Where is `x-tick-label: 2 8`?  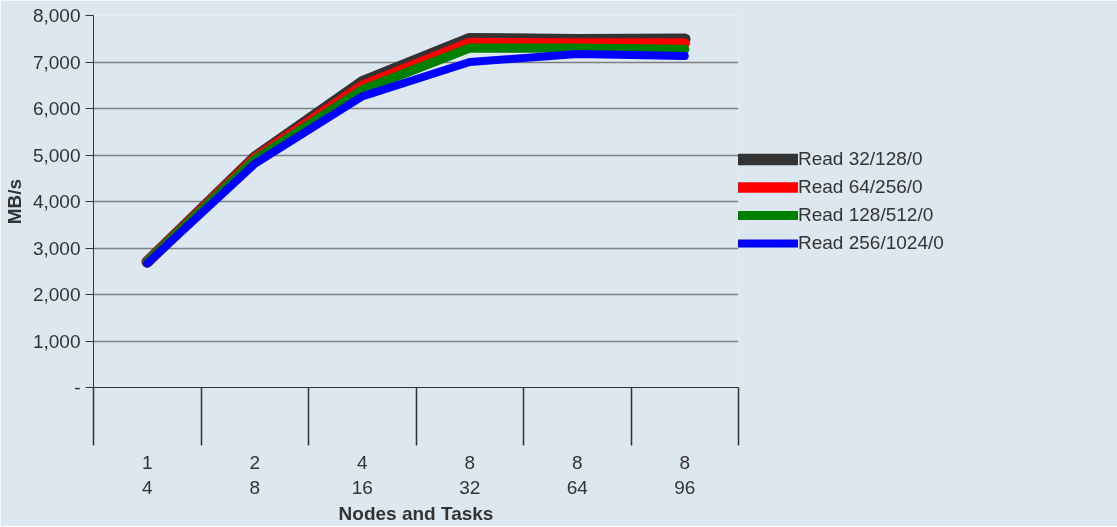
x-tick-label: 2 8 is located at coordinates (255, 474).